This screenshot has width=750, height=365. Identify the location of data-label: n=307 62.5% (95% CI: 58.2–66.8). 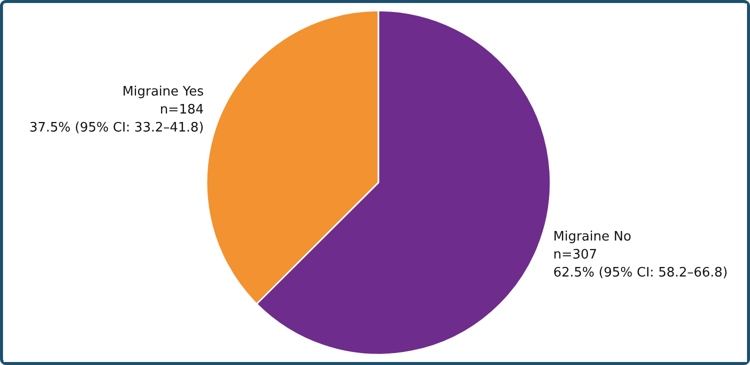
(640, 264).